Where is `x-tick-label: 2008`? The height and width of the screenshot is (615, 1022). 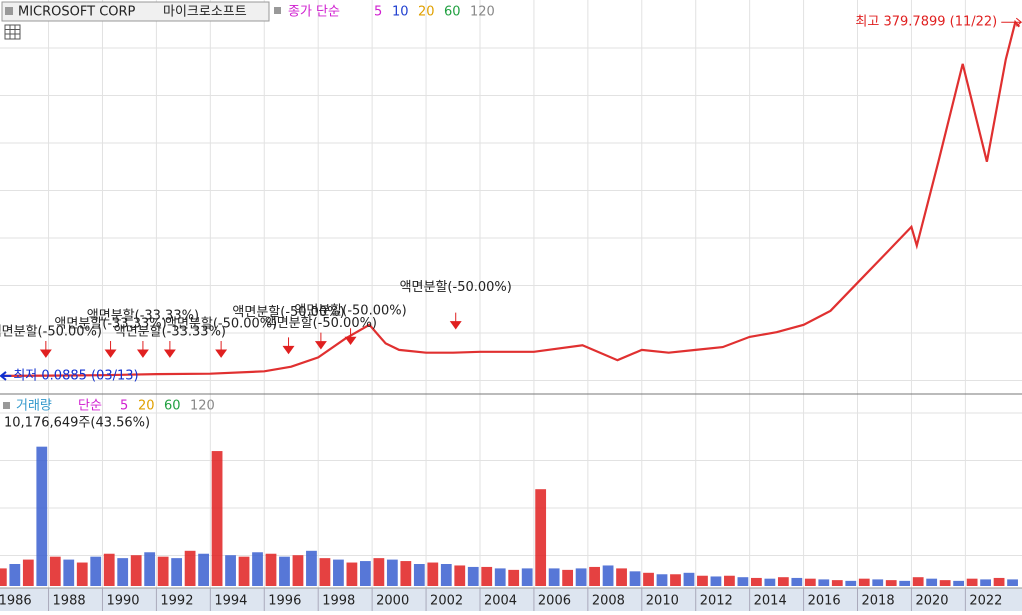 x-tick-label: 2008 is located at coordinates (608, 601).